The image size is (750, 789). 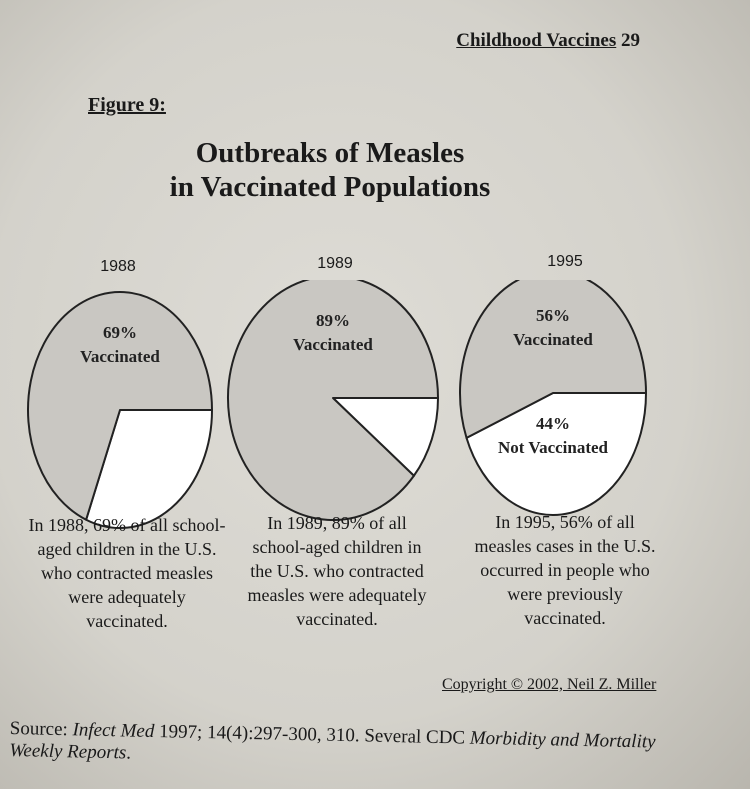 I want to click on pie-1988: 69% Vaccinated, so click(x=120, y=410).